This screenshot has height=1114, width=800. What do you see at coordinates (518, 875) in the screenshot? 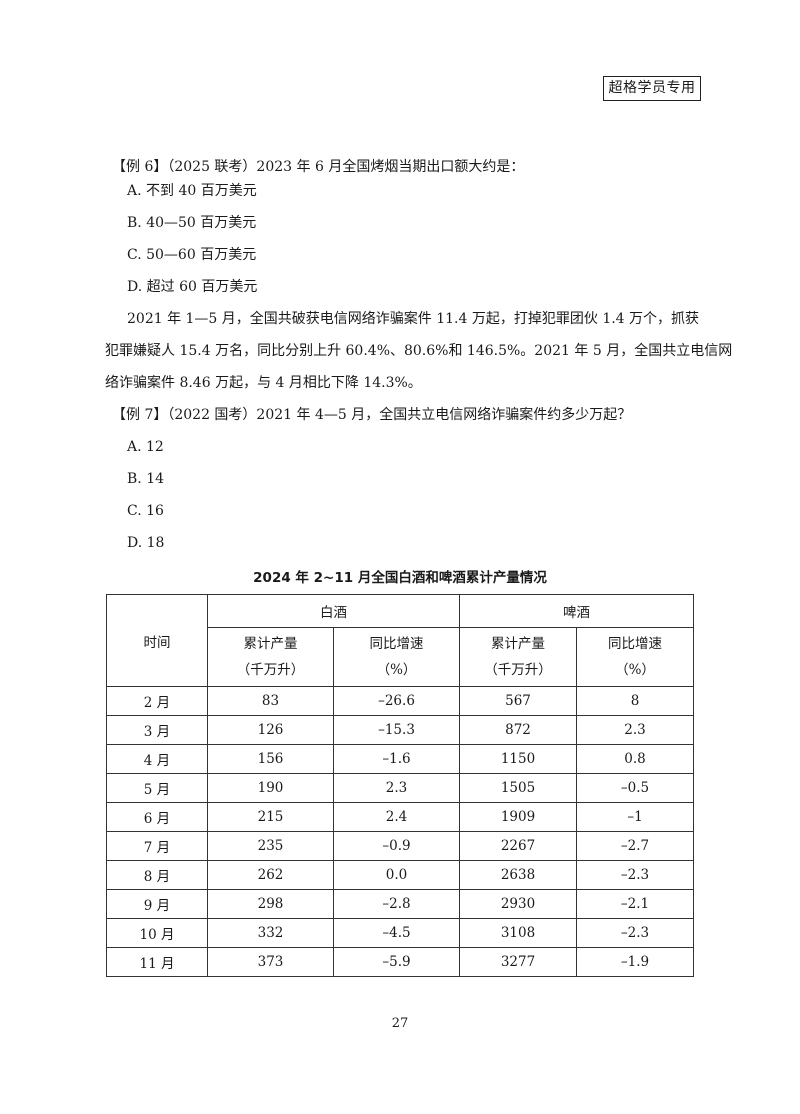
I see `cell-beer-output: 2638` at bounding box center [518, 875].